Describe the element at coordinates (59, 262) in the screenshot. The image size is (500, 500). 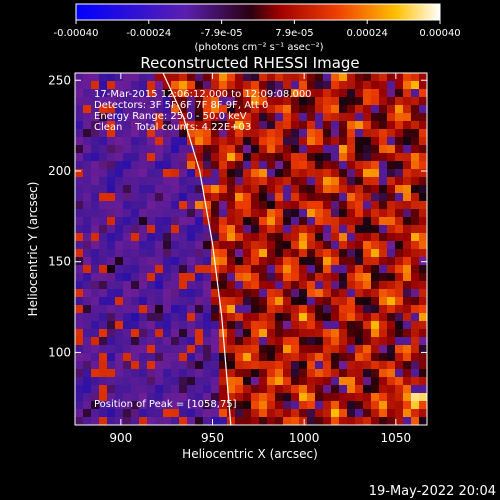
I see `y-tick-label: 150` at that location.